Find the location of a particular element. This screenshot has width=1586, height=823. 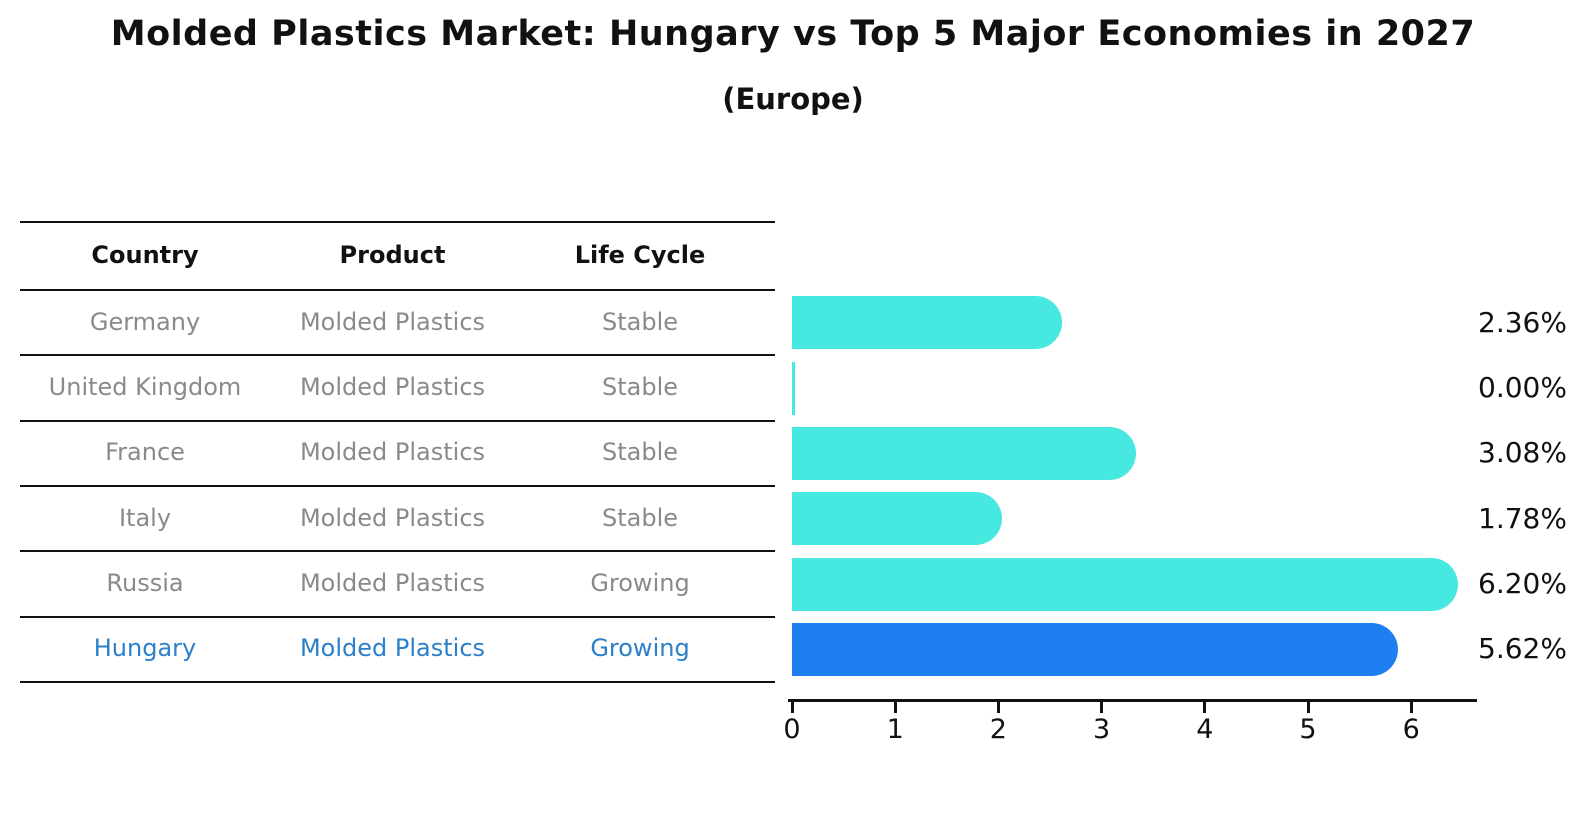

bar-value-label: 2.36% is located at coordinates (1522, 322).